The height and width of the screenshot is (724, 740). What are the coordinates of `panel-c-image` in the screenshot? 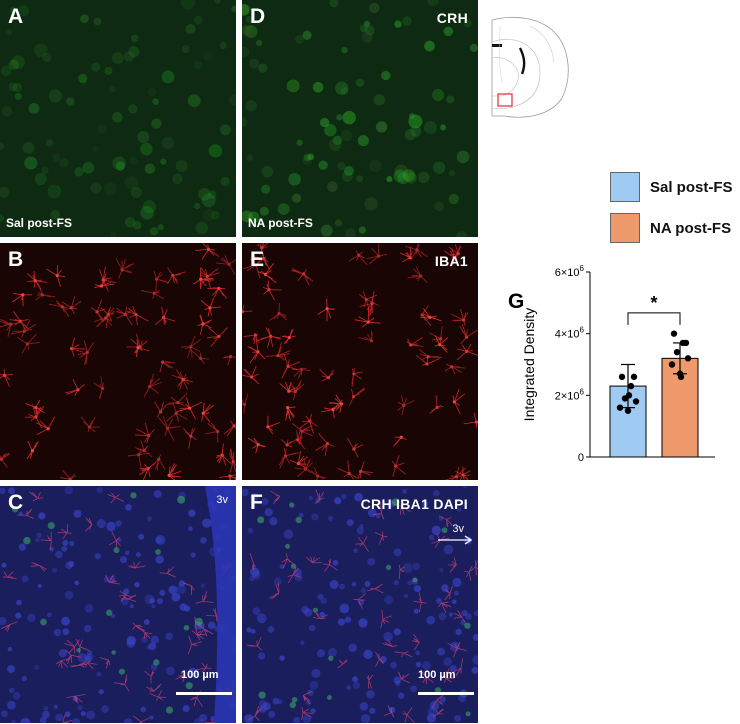 It's located at (118, 604).